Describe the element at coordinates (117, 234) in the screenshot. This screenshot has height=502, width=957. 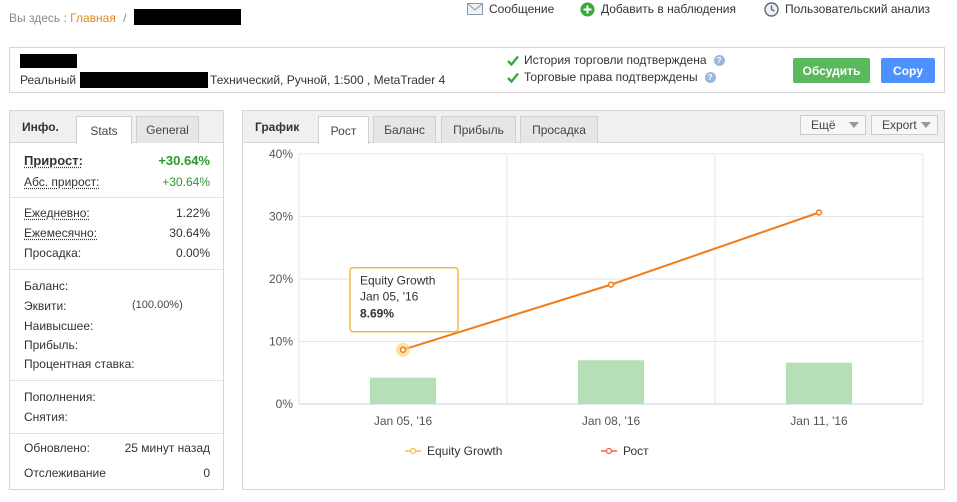
I see `monthly-row: Ежемесячно: 30.64%` at that location.